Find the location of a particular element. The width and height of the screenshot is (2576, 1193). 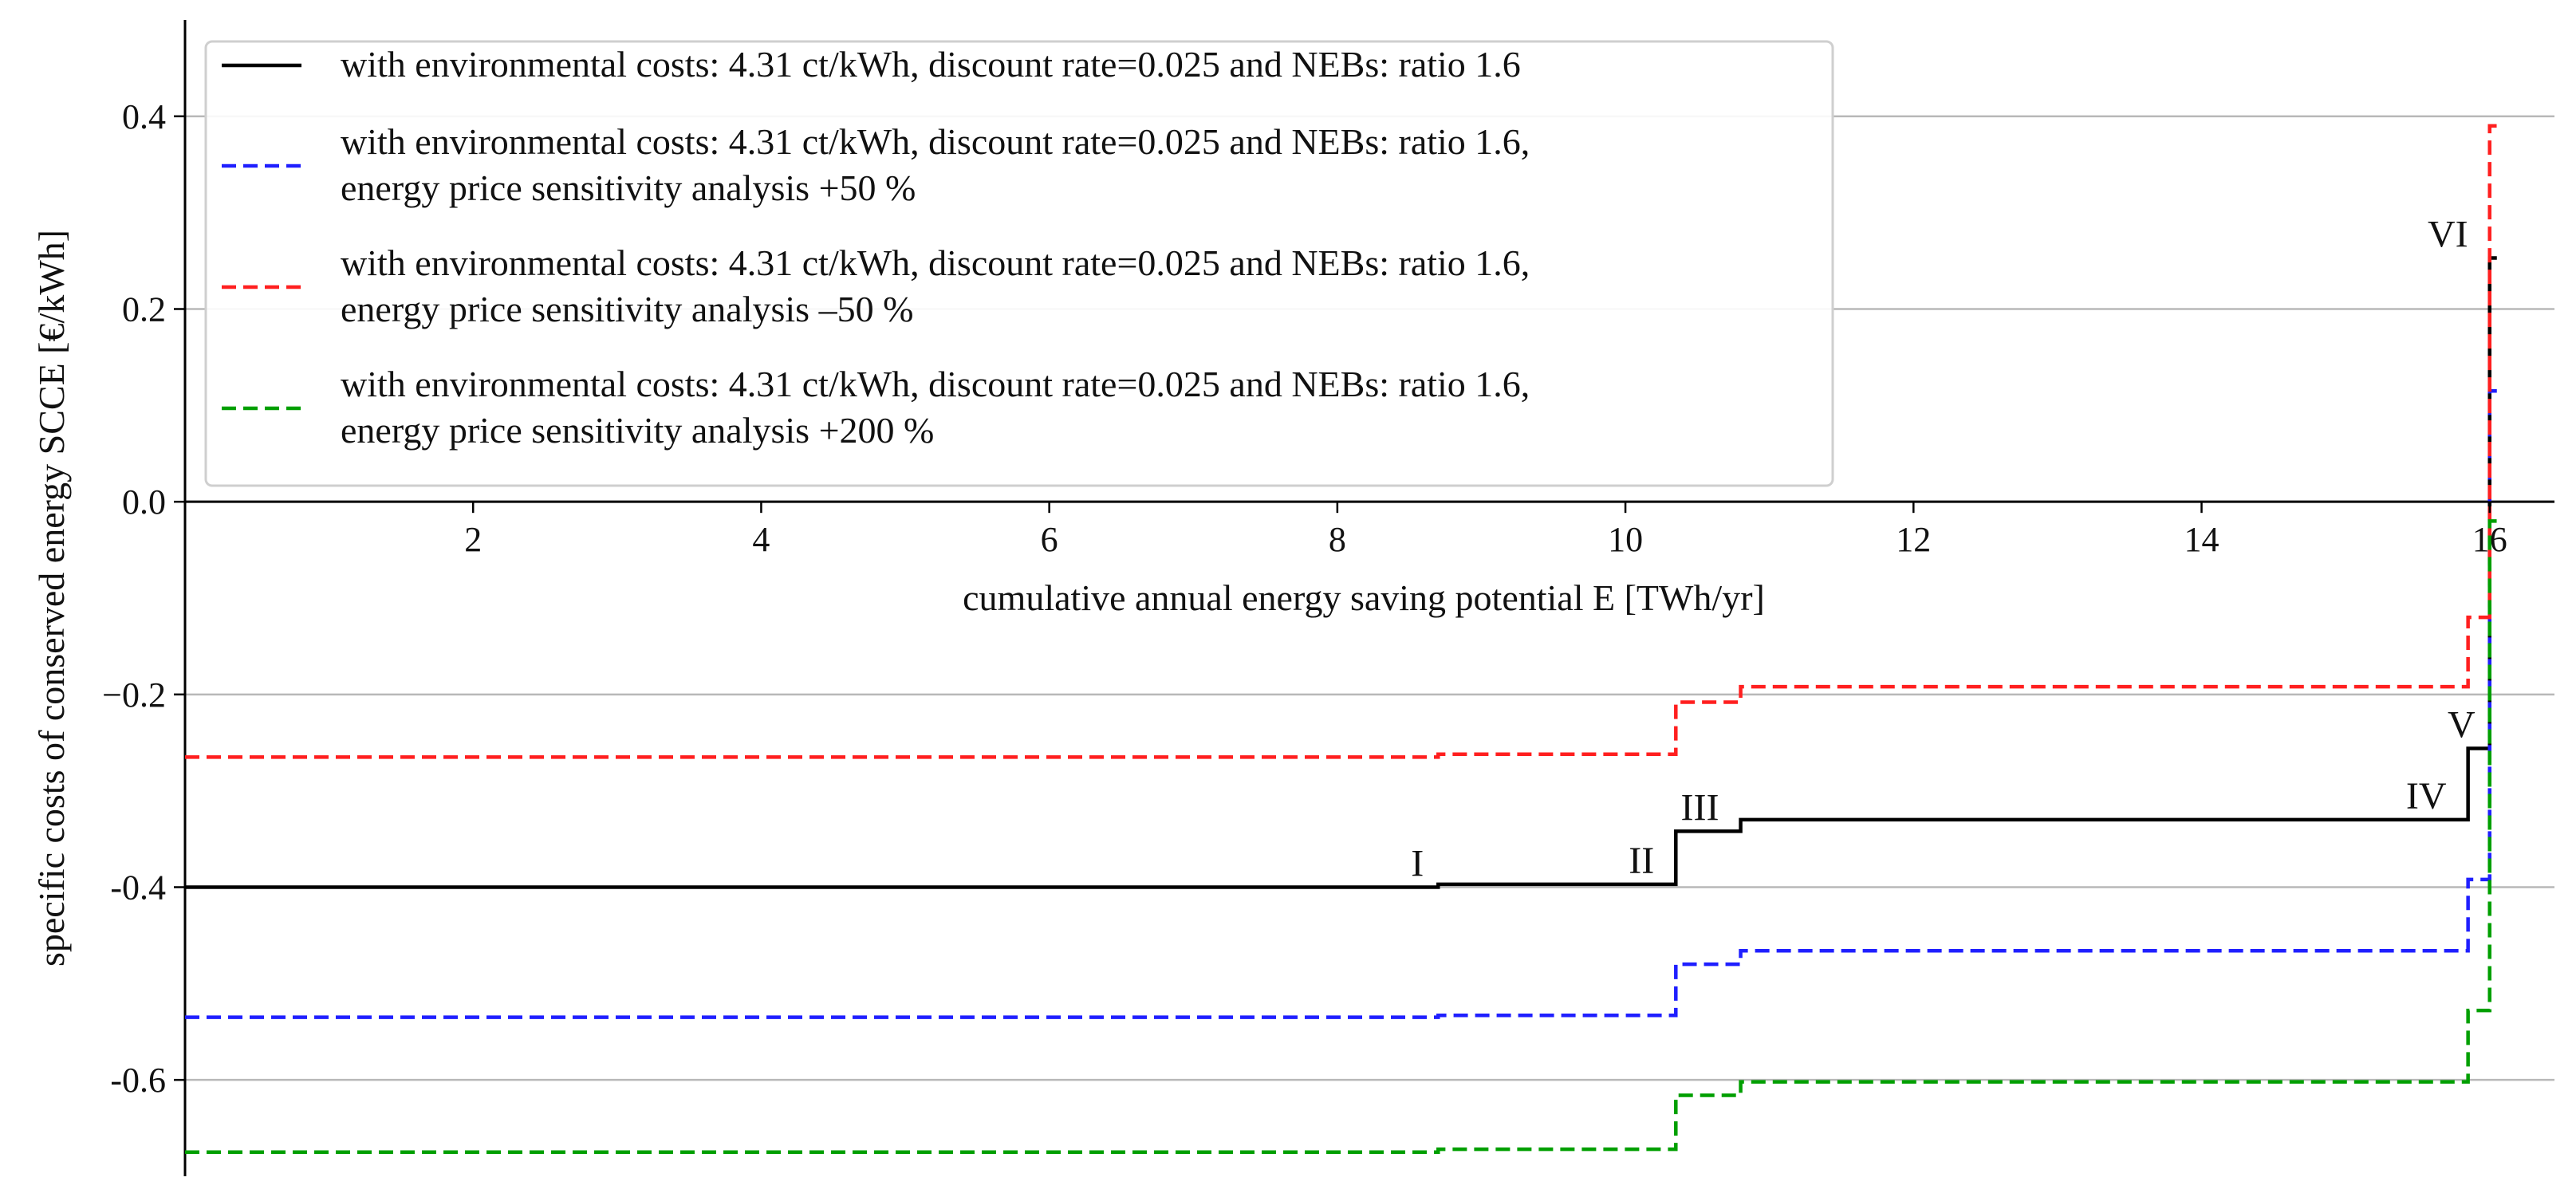

x-tick-label-3: 8 is located at coordinates (1337, 539).